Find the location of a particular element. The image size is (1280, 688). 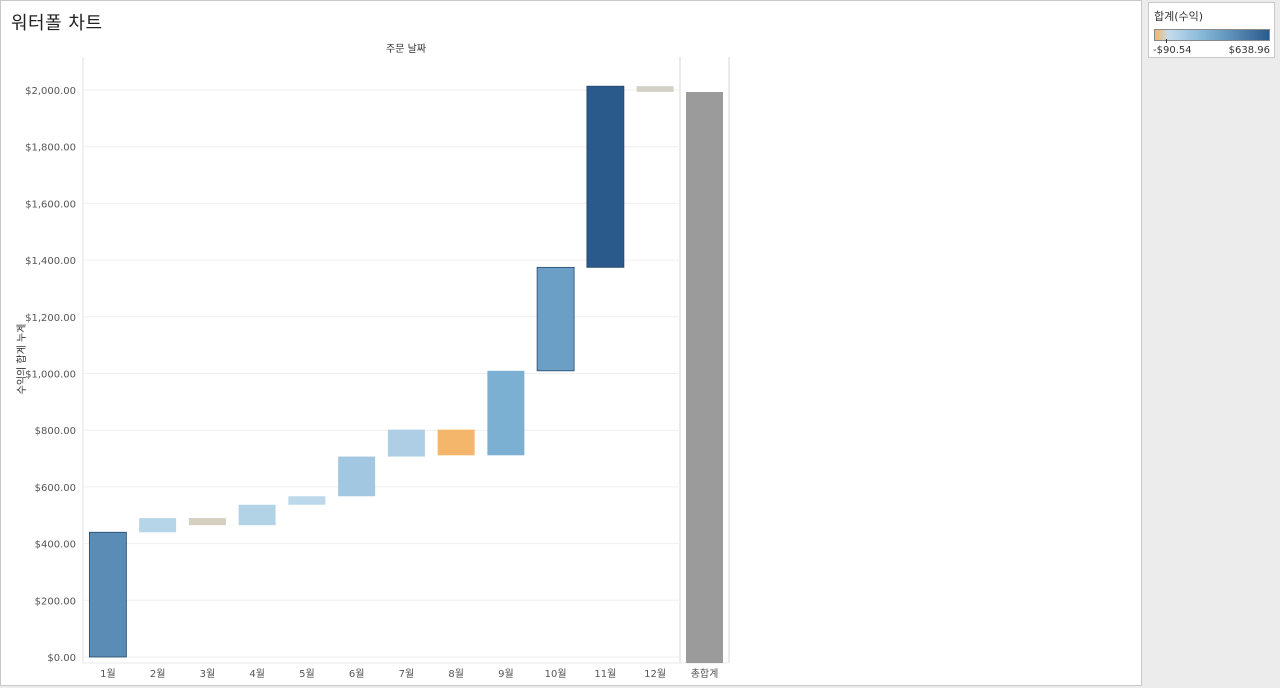

y-tick-label: $200.00 is located at coordinates (55, 601).